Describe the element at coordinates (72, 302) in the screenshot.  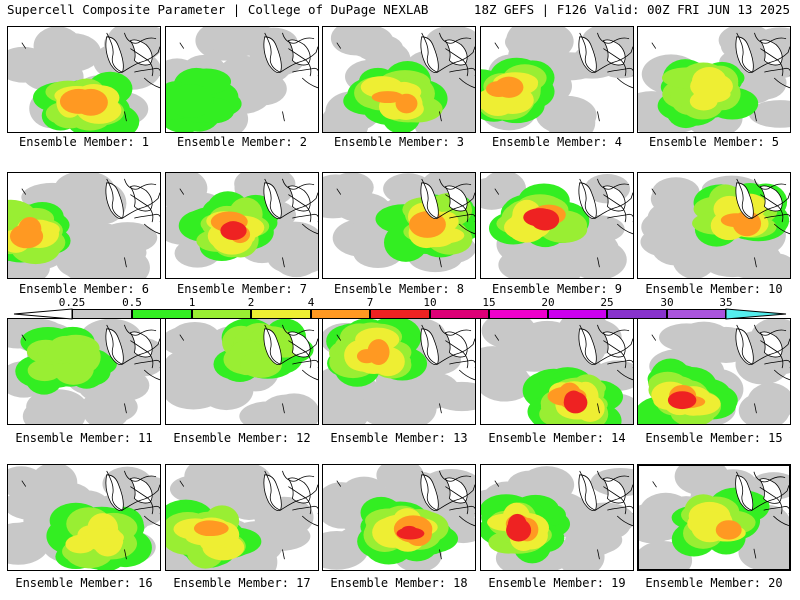
I see `colorbar-tick-label: 0.25` at that location.